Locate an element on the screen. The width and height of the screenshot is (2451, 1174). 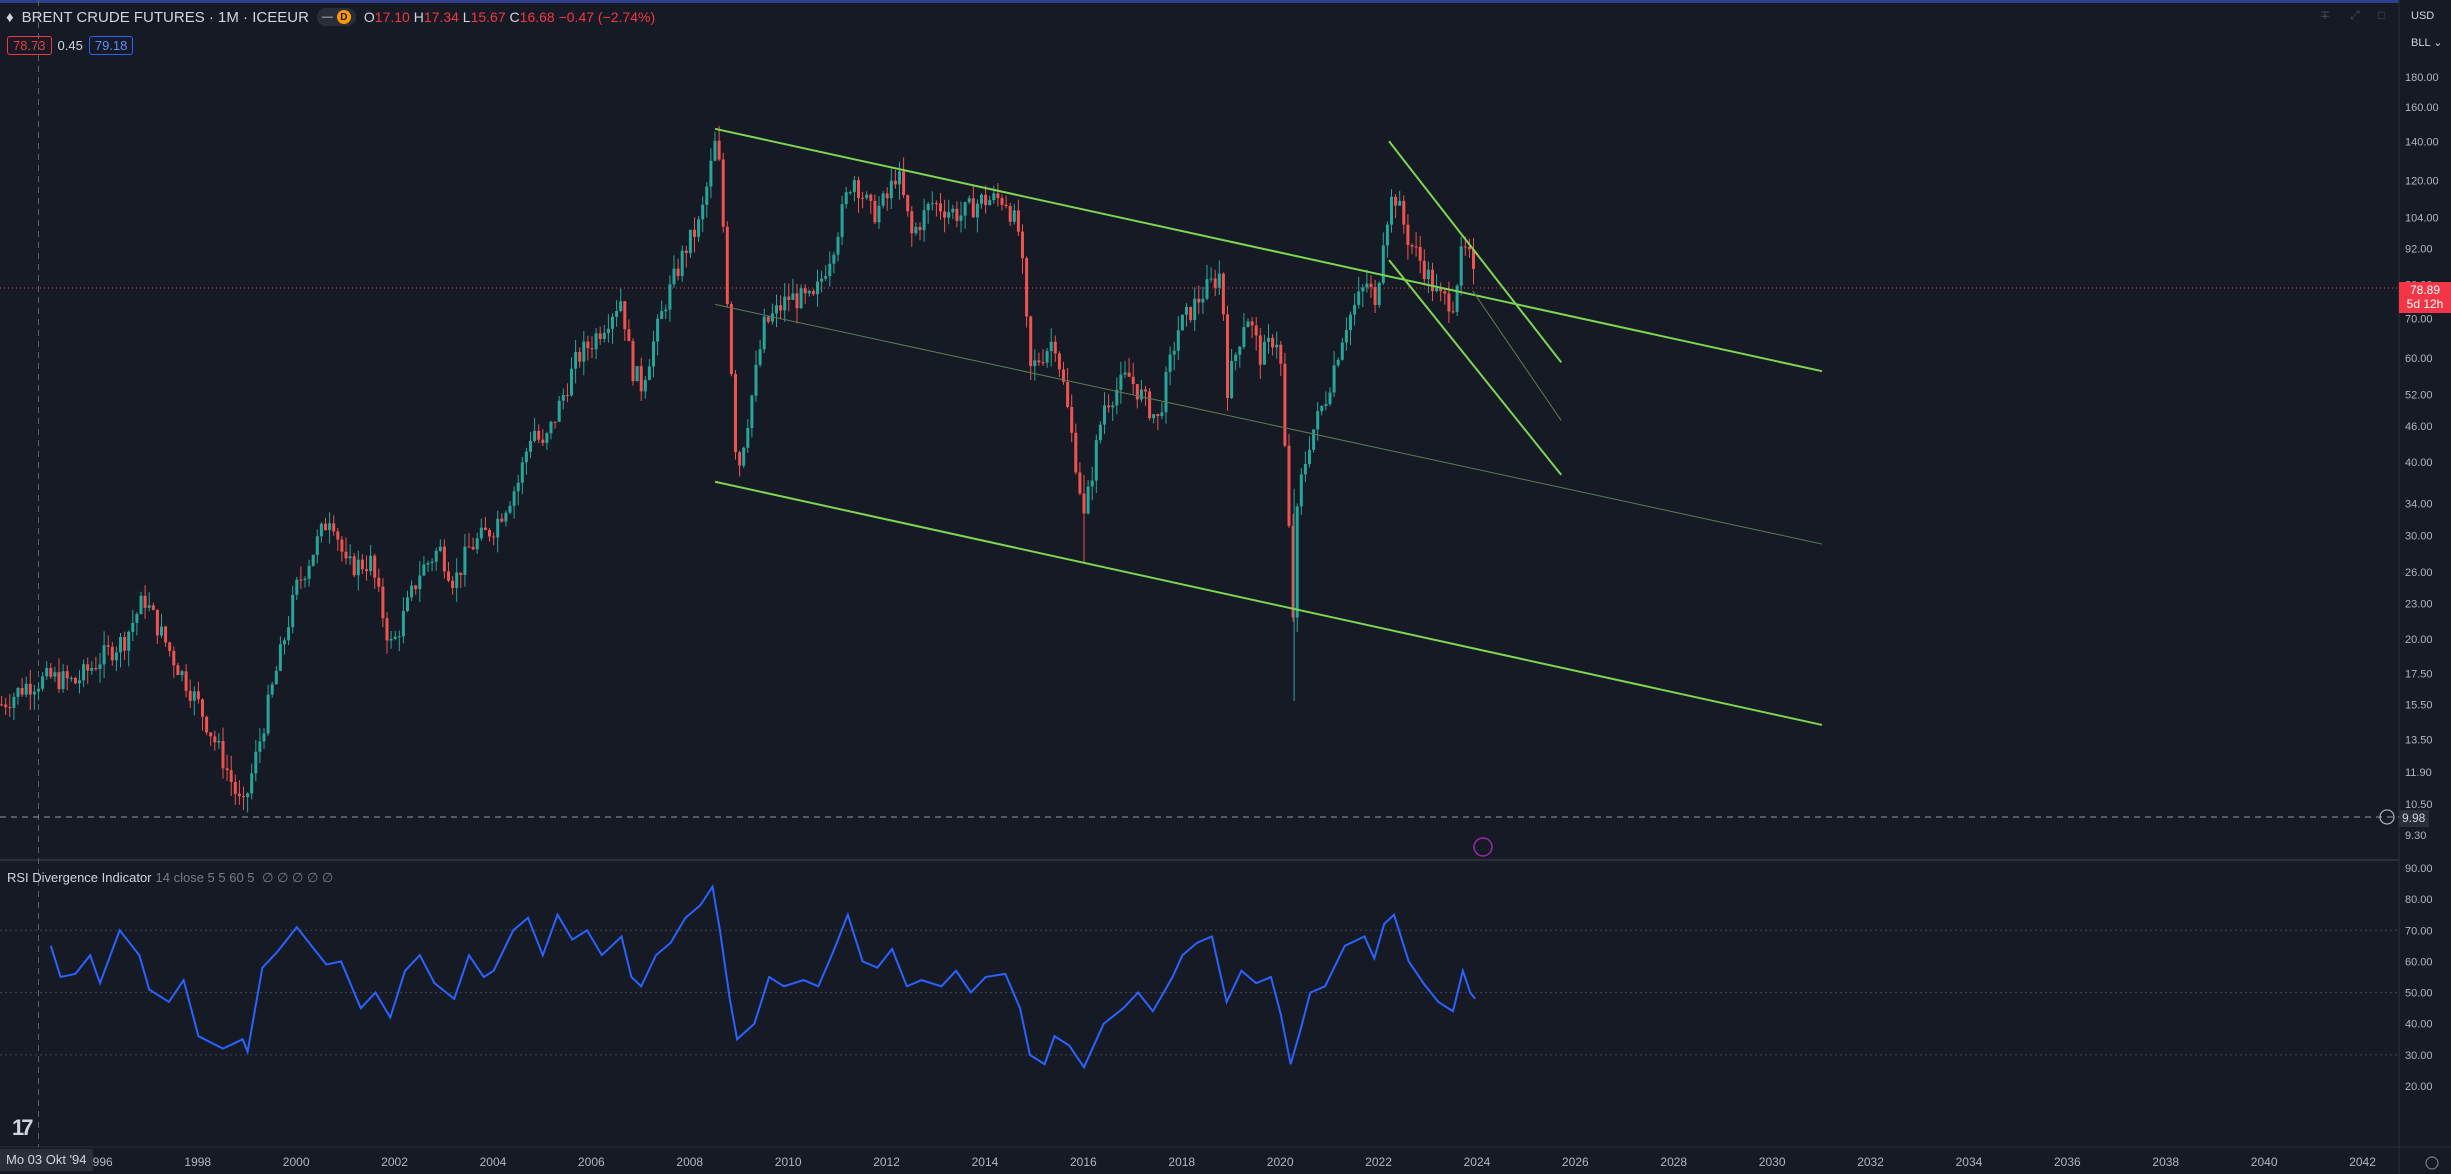
open-value: 17.10 is located at coordinates (392, 17).